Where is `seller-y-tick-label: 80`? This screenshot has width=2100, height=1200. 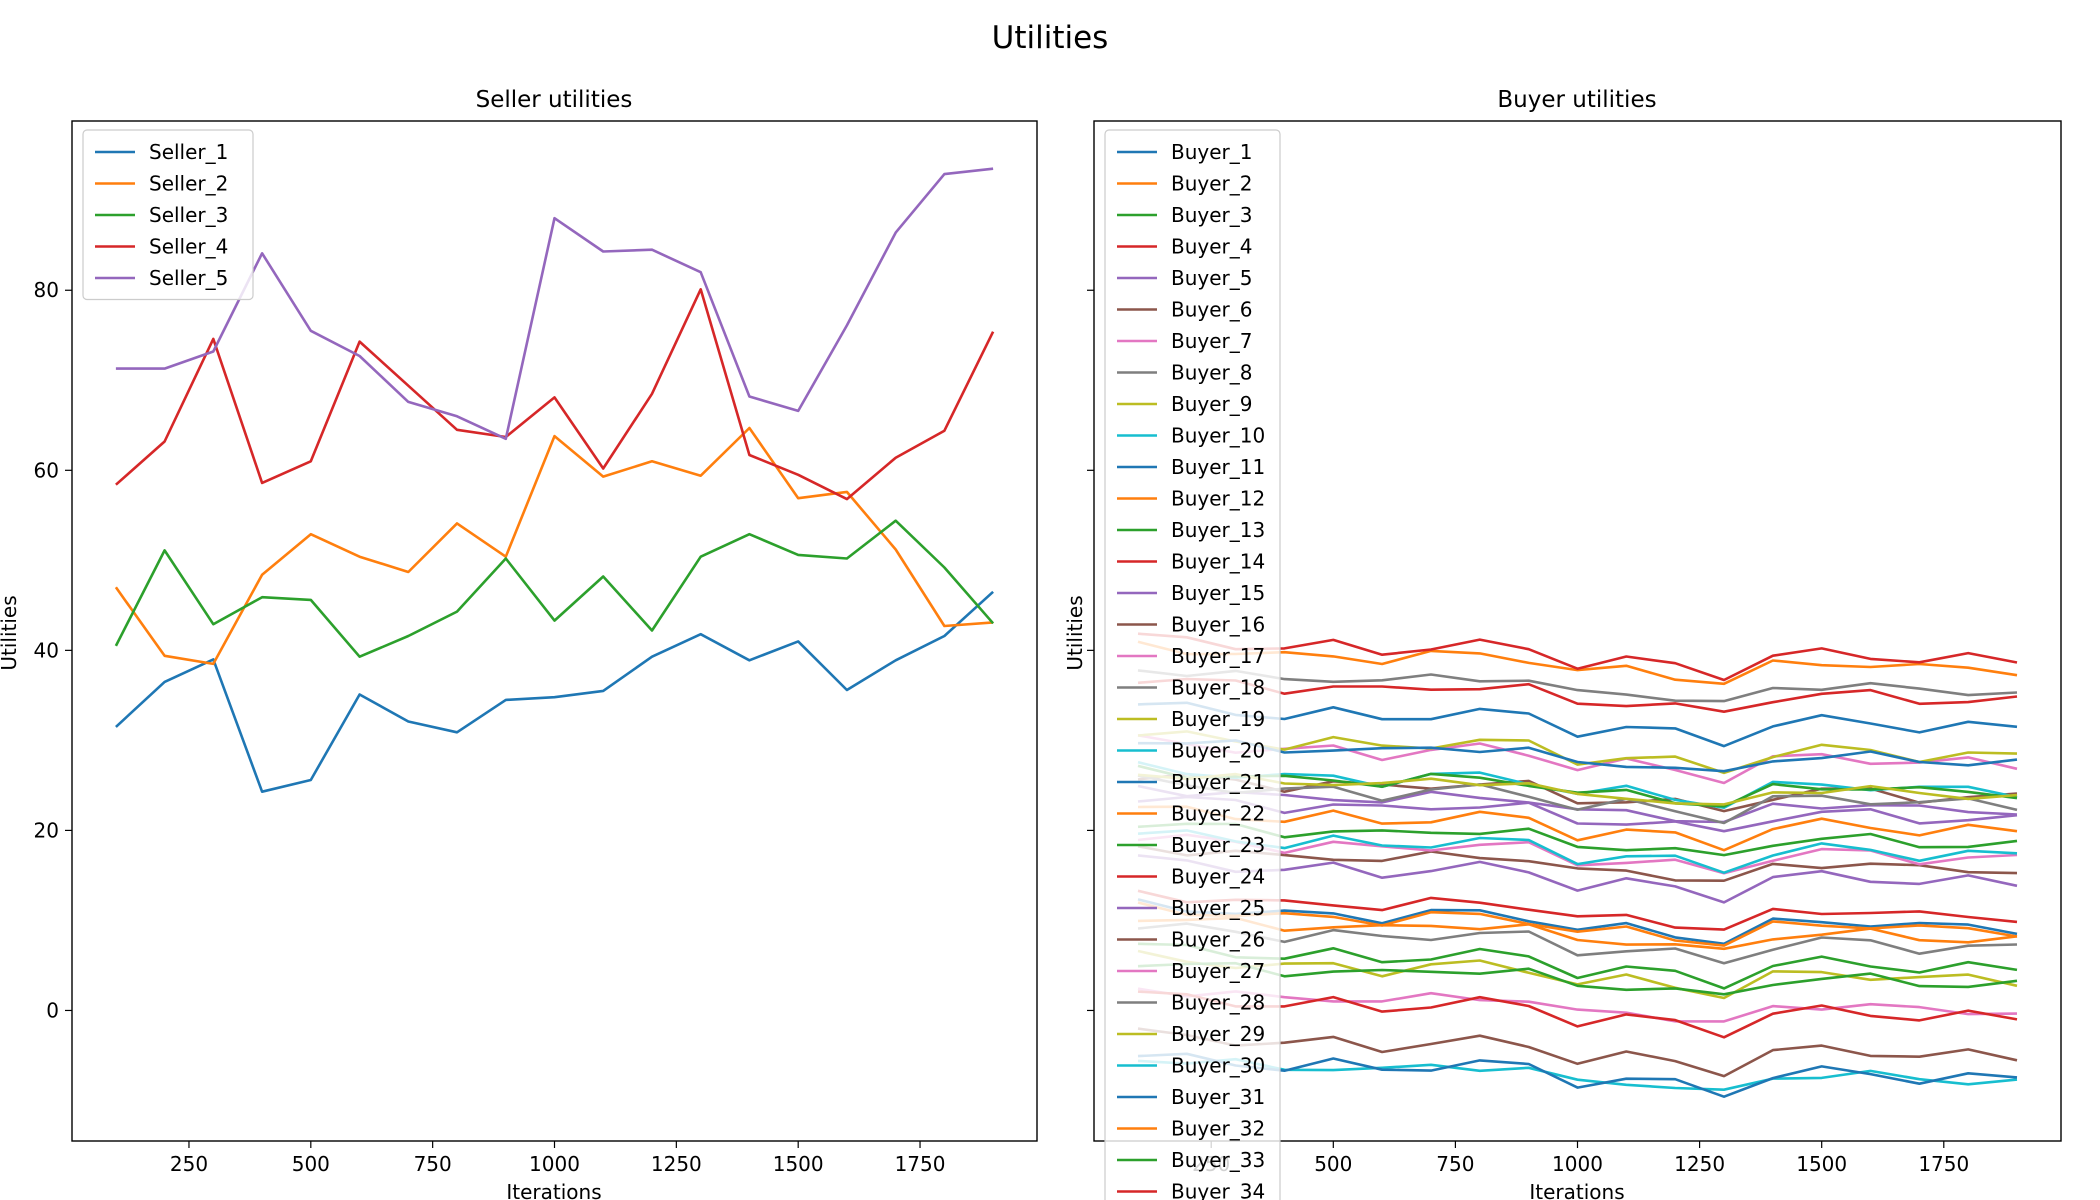
seller-y-tick-label: 80 is located at coordinates (46, 290).